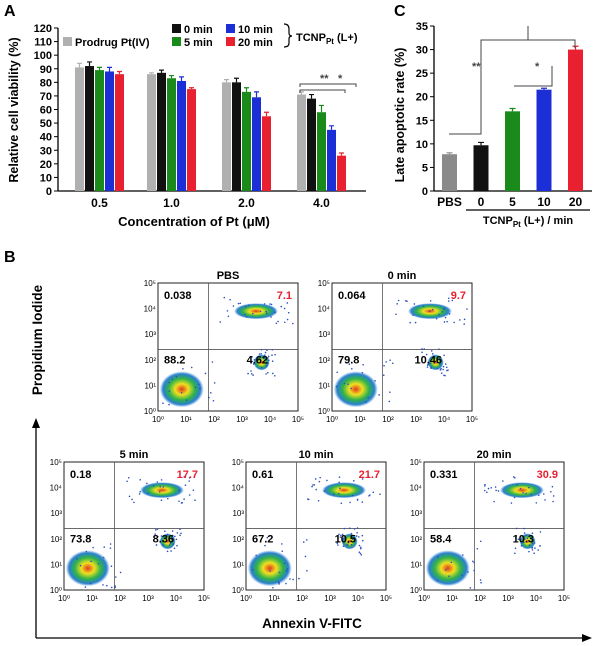 This screenshot has width=598, height=646. Describe the element at coordinates (80, 540) in the screenshot. I see `flow-quadrant-ll: 73.8` at that location.